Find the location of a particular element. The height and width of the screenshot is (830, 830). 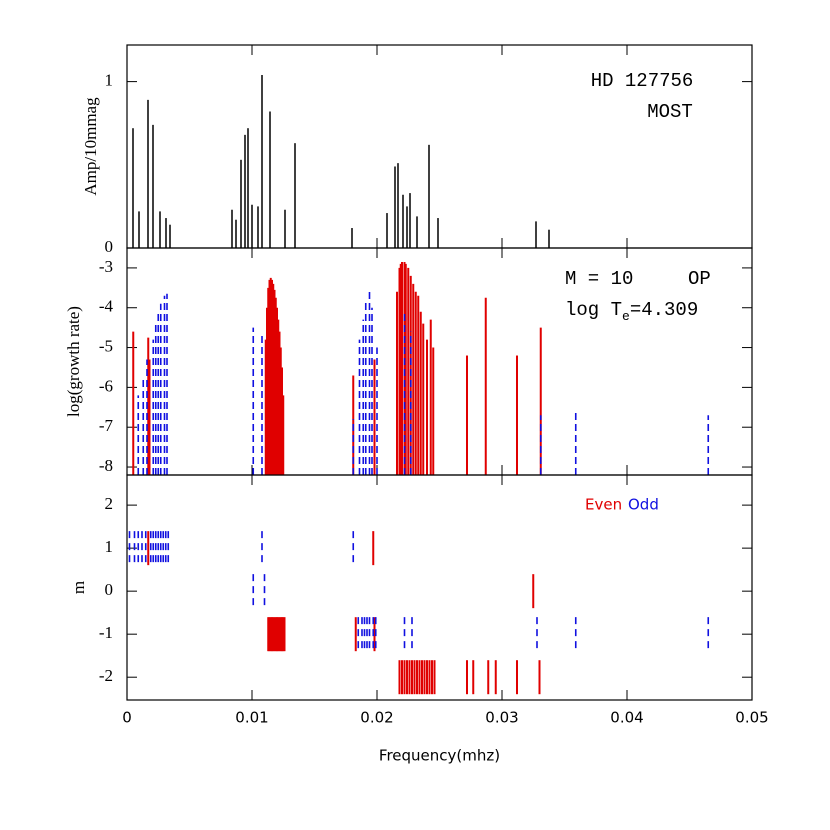

annotation: M = 10 is located at coordinates (599, 279).